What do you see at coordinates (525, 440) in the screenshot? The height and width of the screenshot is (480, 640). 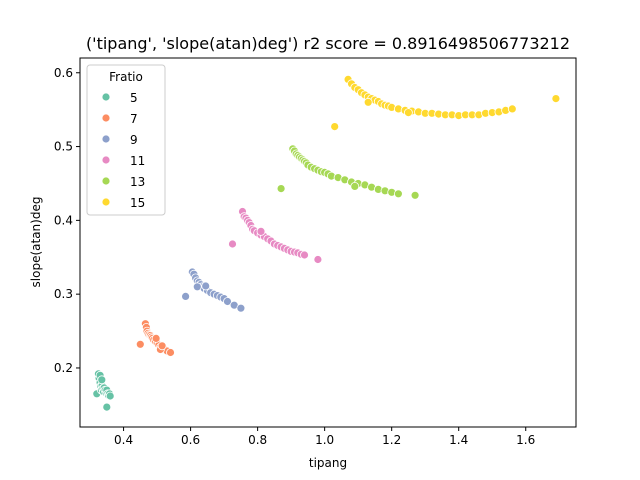 I see `x-tick-label: 1.6` at bounding box center [525, 440].